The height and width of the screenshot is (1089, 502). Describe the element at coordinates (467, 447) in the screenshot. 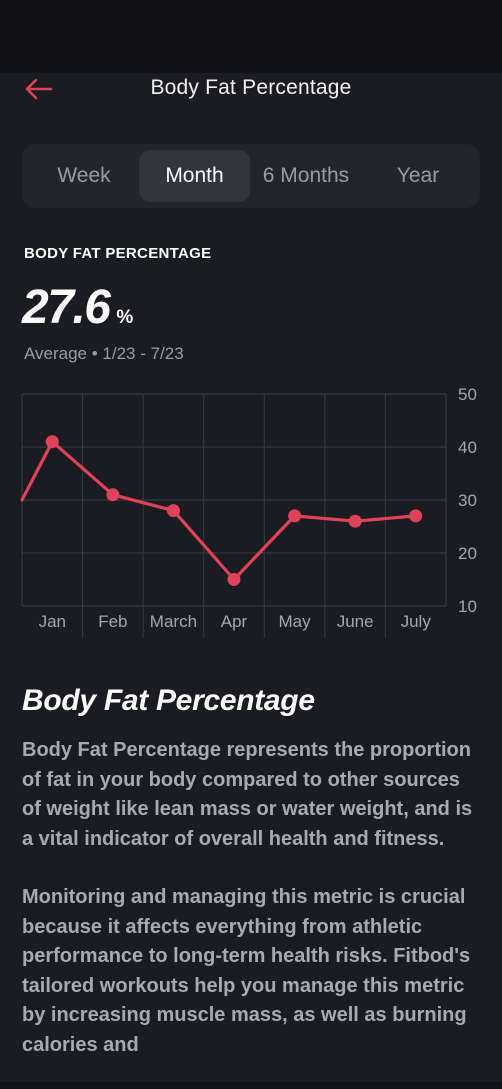

I see `y-tick-label: 40` at that location.